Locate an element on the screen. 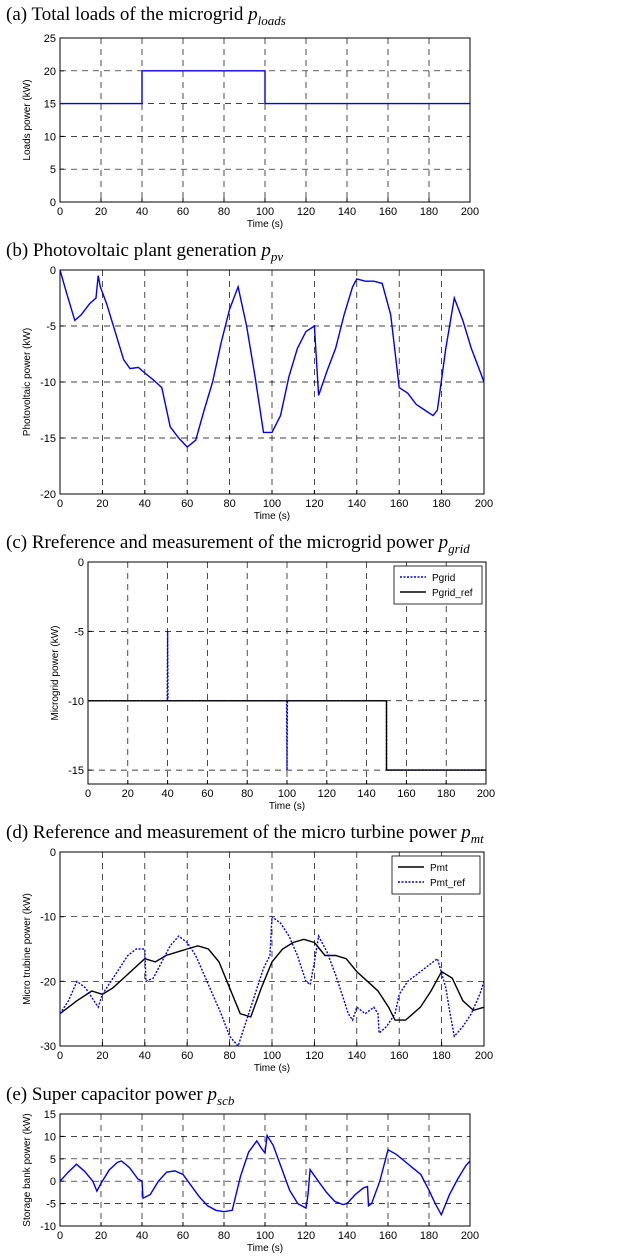 The height and width of the screenshot is (1258, 630). series-line-pmt is located at coordinates (272, 979).